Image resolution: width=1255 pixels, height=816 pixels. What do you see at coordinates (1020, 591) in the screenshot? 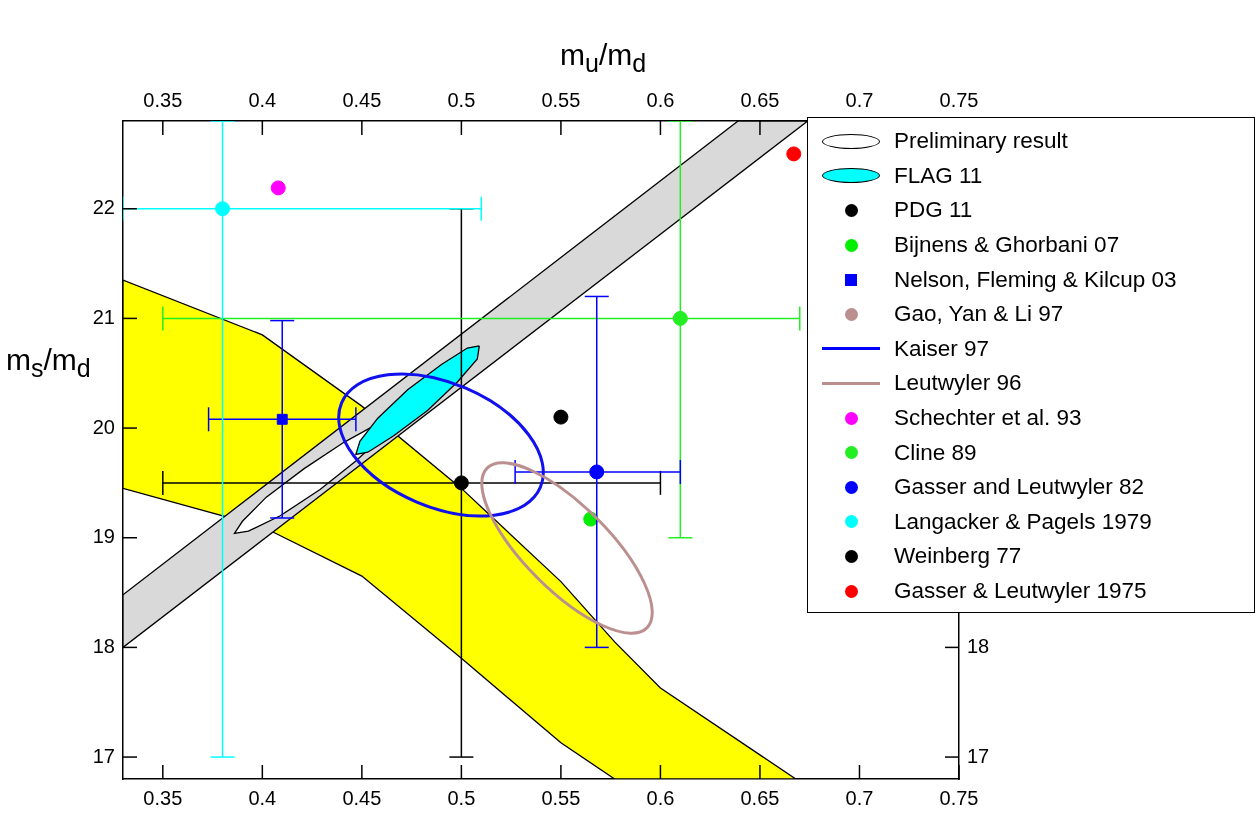
I see `legend-label: Gasser & Leutwyler 1975` at bounding box center [1020, 591].